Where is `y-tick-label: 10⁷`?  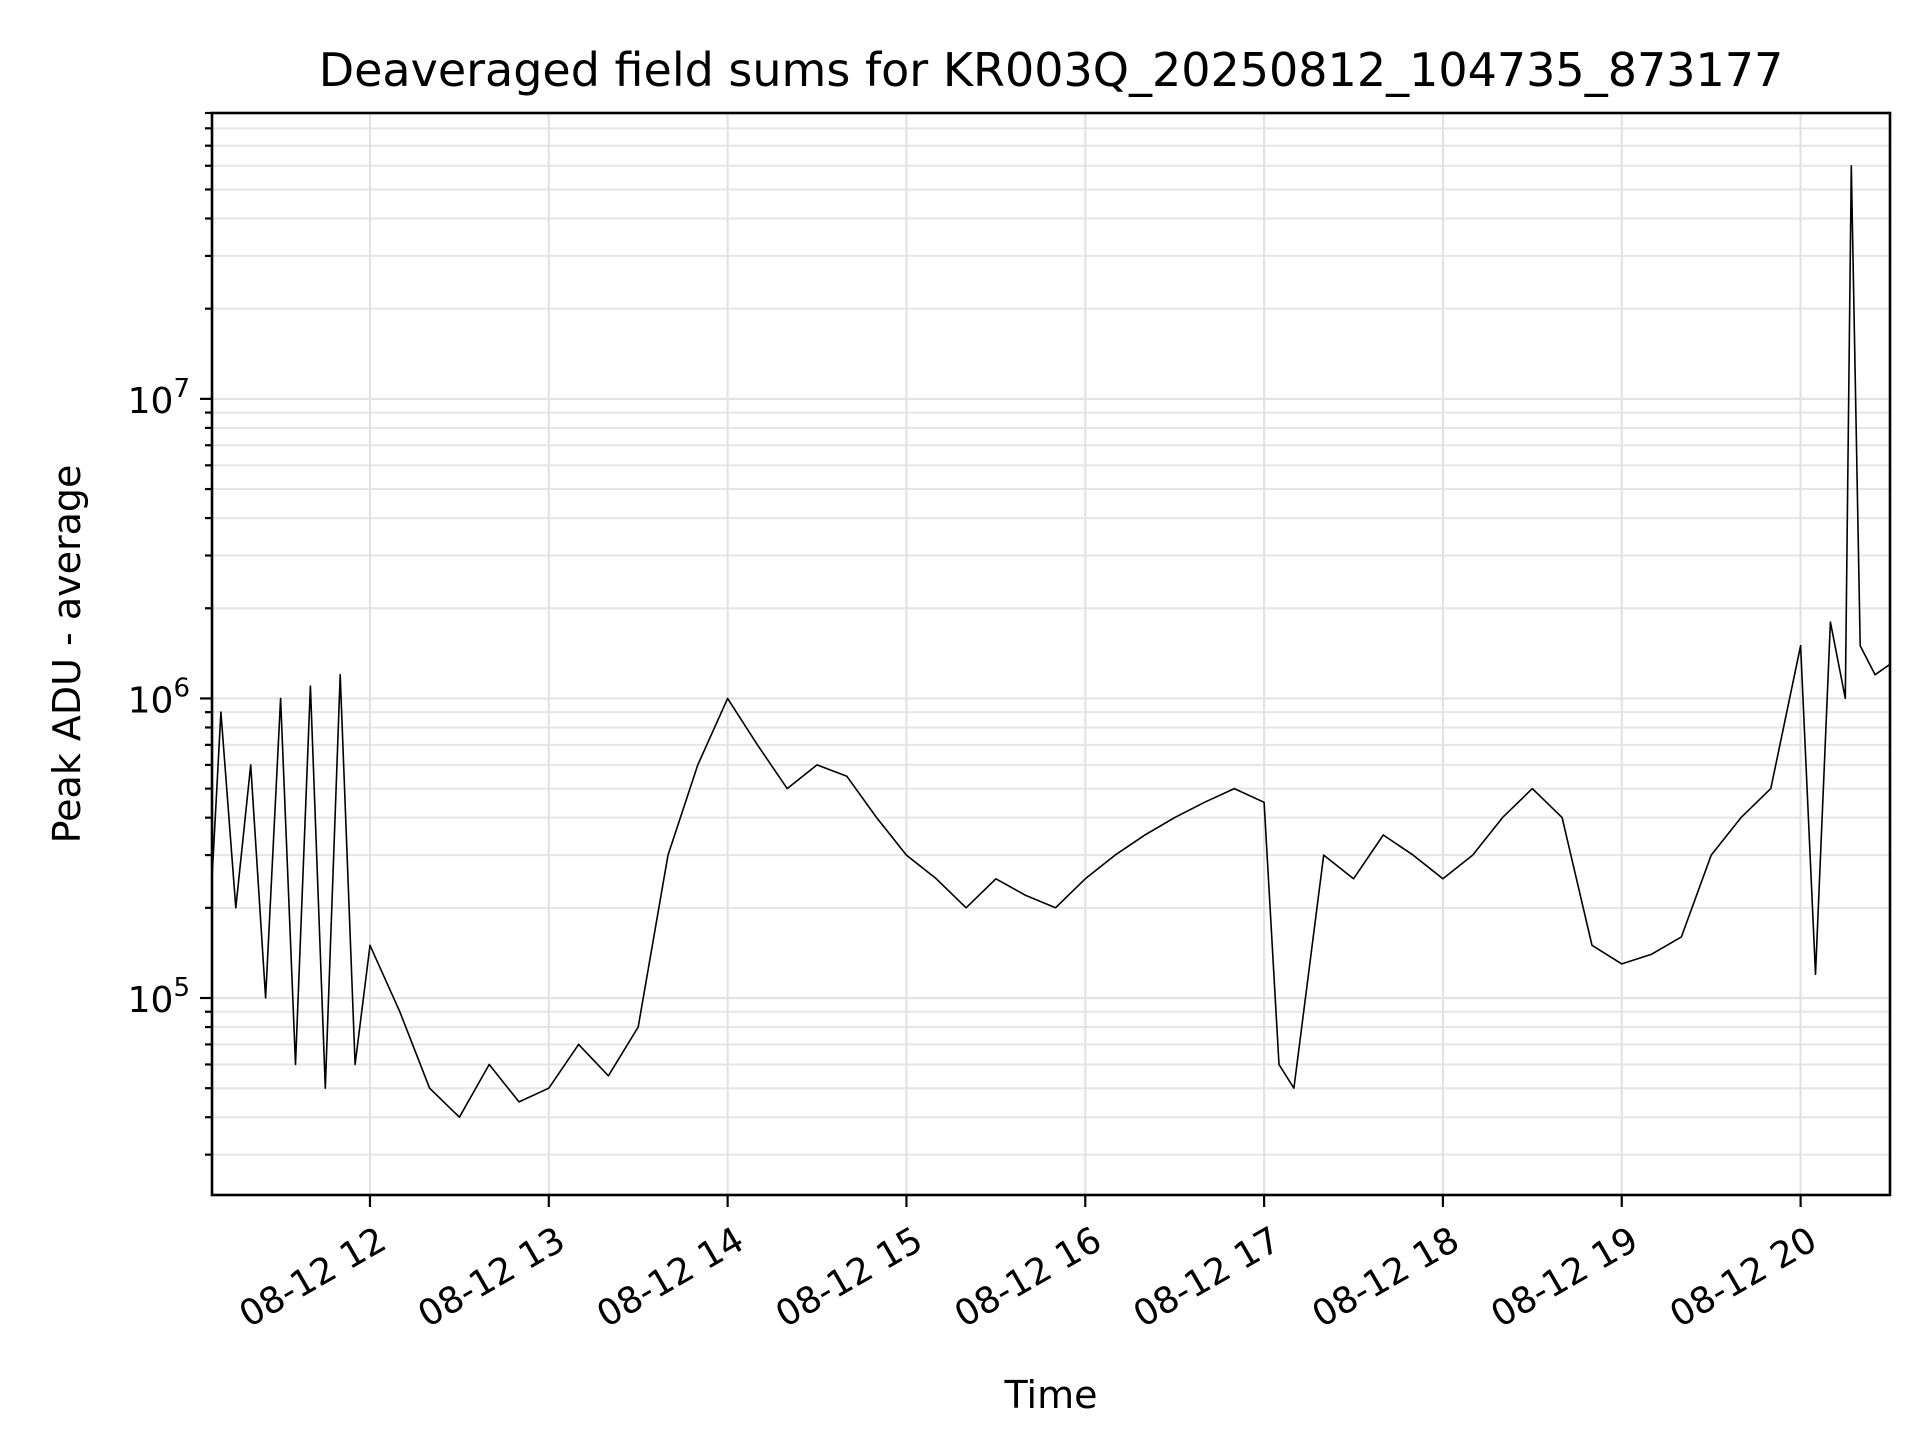
y-tick-label: 10⁷ is located at coordinates (159, 398).